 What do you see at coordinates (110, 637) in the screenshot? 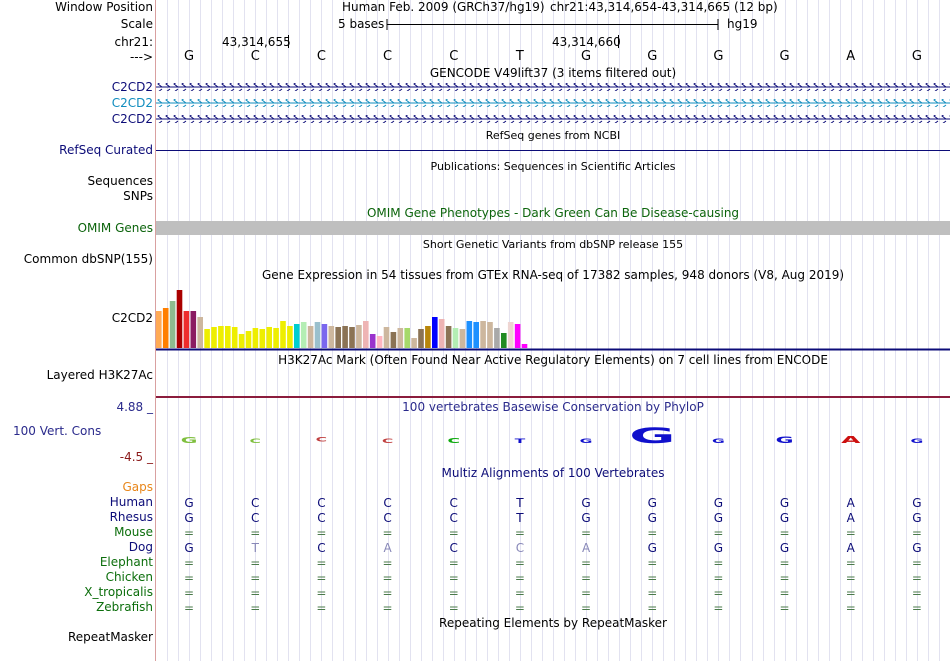
I see `repeatmasker-label: RepeatMasker` at bounding box center [110, 637].